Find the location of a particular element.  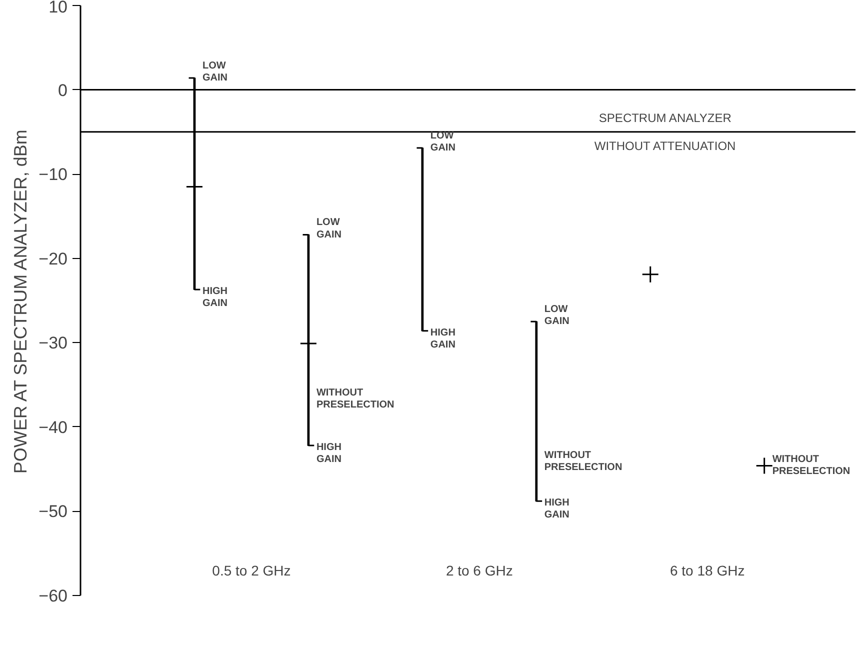

y-tick-label: −20 is located at coordinates (53, 258).